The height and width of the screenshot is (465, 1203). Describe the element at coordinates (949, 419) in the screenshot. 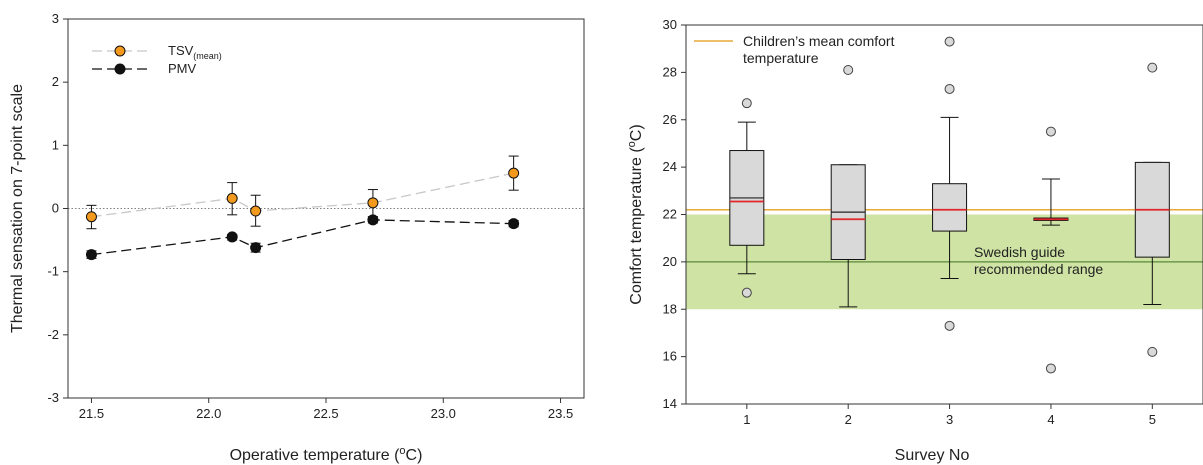

I see `x-tick-label: 3` at that location.